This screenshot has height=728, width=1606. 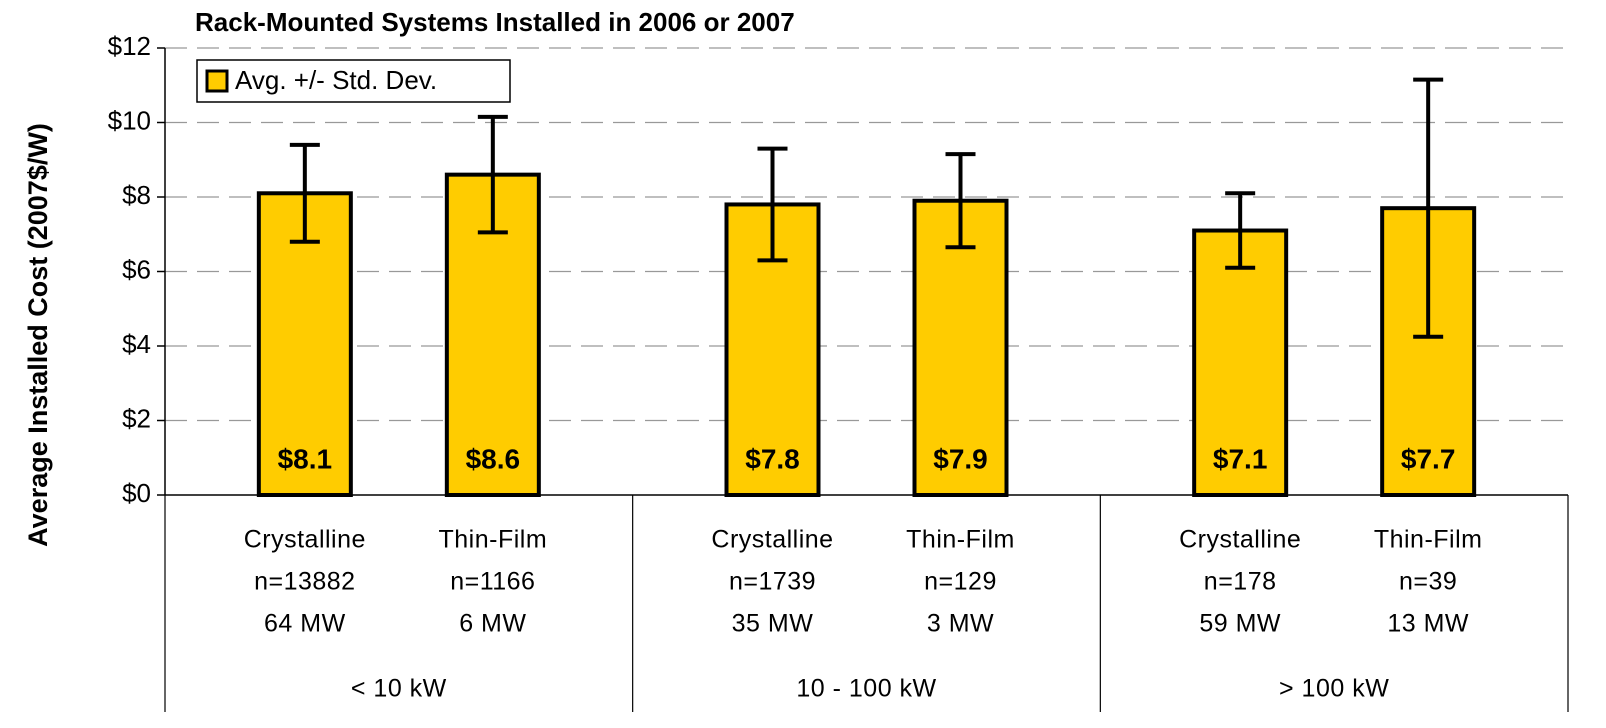 I want to click on value-label: $8.6, so click(x=493, y=458).